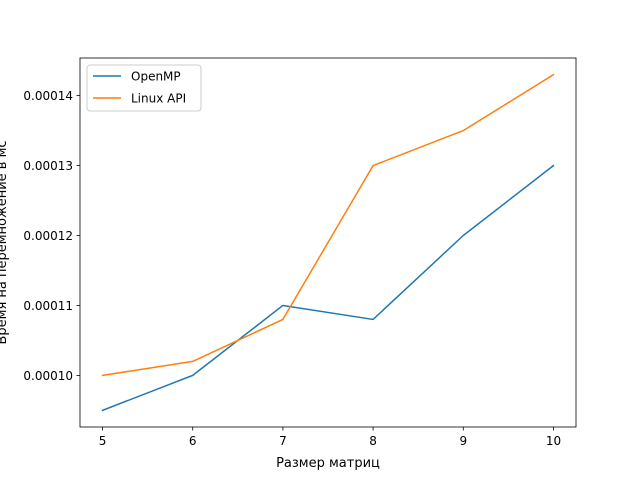 The width and height of the screenshot is (640, 484). I want to click on x-tick-label: 6, so click(193, 441).